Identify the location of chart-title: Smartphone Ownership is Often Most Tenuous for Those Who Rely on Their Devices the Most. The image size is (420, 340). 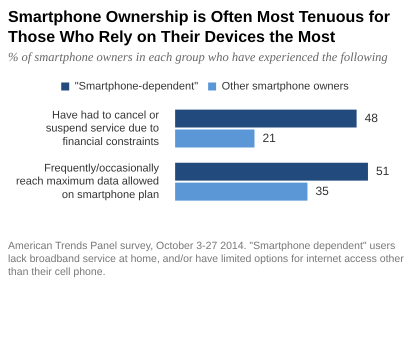
(199, 28).